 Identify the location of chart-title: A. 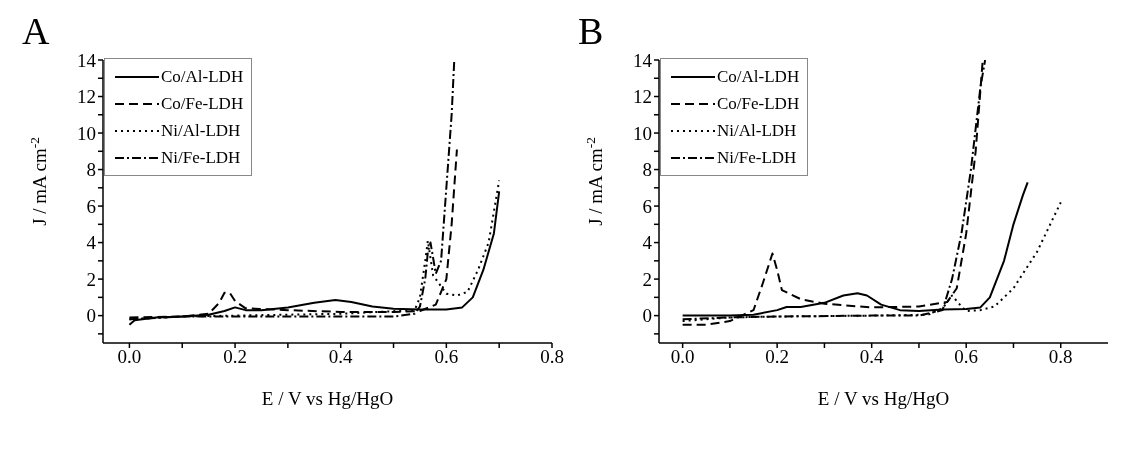
(36, 31).